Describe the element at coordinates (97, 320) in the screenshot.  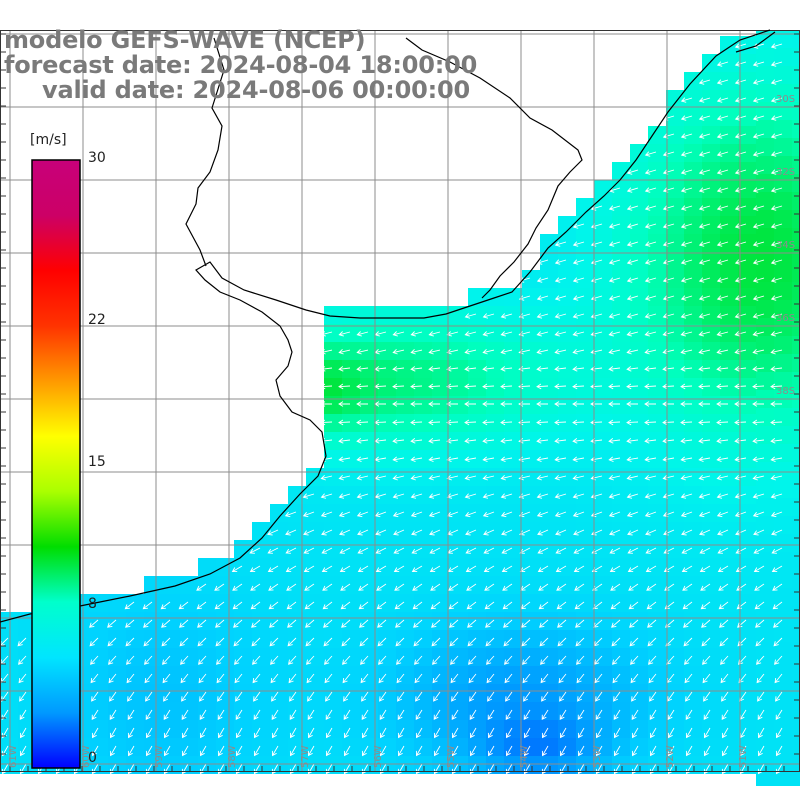
I see `colorbar-tick-22: 22` at that location.